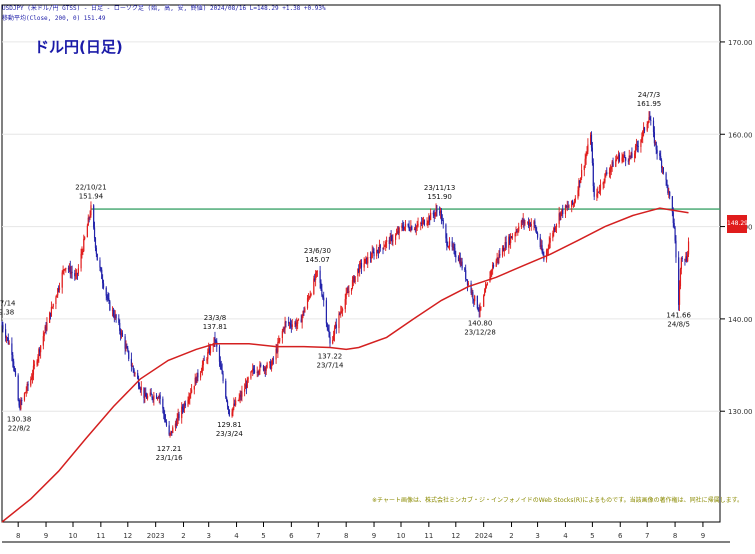 This screenshot has width=755, height=554. I want to click on annotation-label: 130.38, so click(19, 420).